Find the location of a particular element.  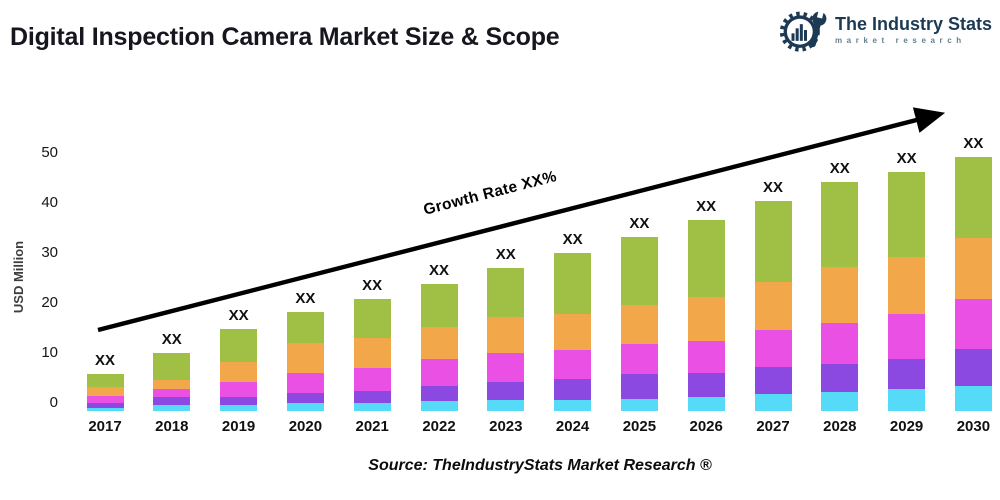

y-axis-title: USD Million is located at coordinates (18, 277).